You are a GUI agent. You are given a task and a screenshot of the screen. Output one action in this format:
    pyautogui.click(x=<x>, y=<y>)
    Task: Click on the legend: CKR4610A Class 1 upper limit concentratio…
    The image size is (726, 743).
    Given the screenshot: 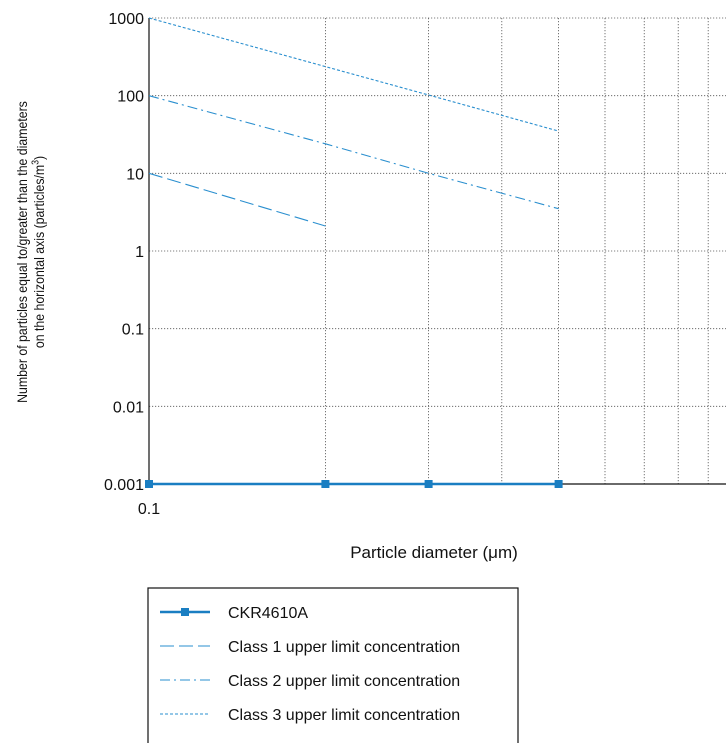 What is the action you would take?
    pyautogui.click(x=333, y=665)
    